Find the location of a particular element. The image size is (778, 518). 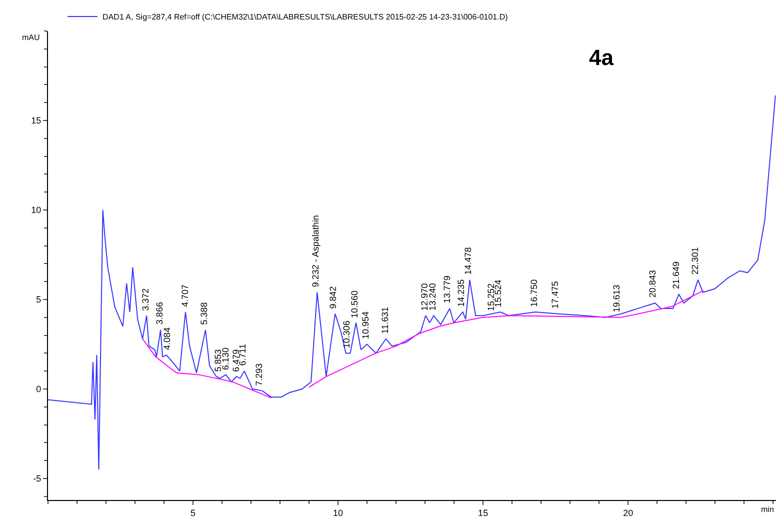

legend-label: DAD1 A, Sig=287,4 Ref=off (C:\CHEM32\1\DATA\LABRESULTS\LABRESULTS 2015-02-25 14-23-31\006-0101.D) is located at coordinates (305, 17).